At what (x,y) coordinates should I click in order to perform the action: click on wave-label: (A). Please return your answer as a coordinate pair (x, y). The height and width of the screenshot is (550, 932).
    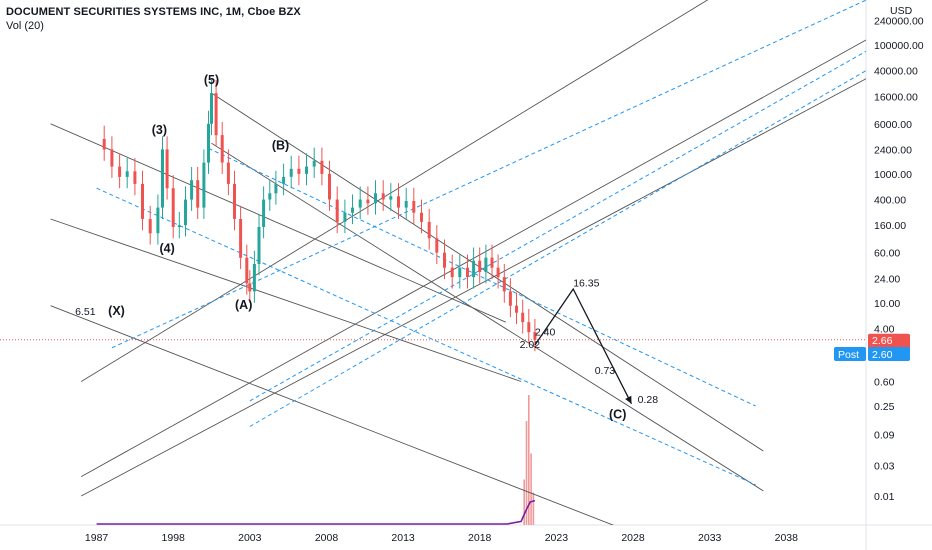
    Looking at the image, I should click on (243, 305).